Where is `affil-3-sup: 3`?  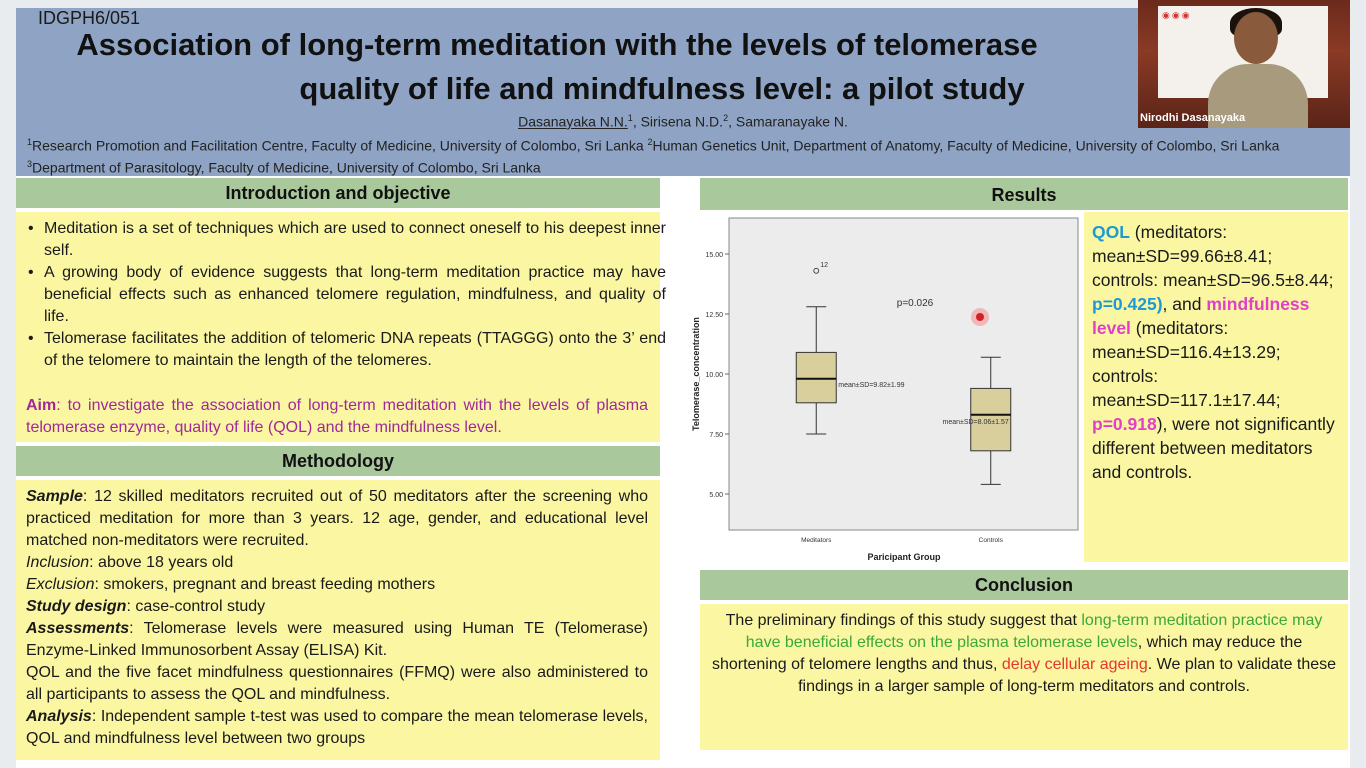
affil-3-sup: 3 is located at coordinates (30, 163).